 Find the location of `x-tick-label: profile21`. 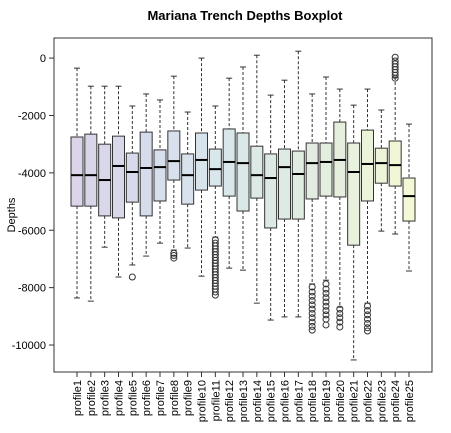

x-tick-label: profile21 is located at coordinates (355, 401).